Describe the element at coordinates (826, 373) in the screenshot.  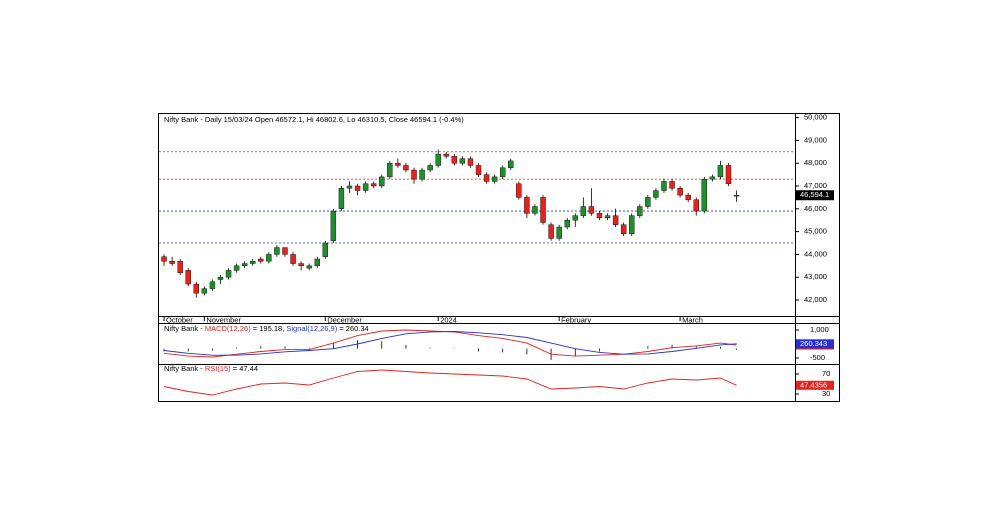
I see `y-tick-label: 70` at that location.